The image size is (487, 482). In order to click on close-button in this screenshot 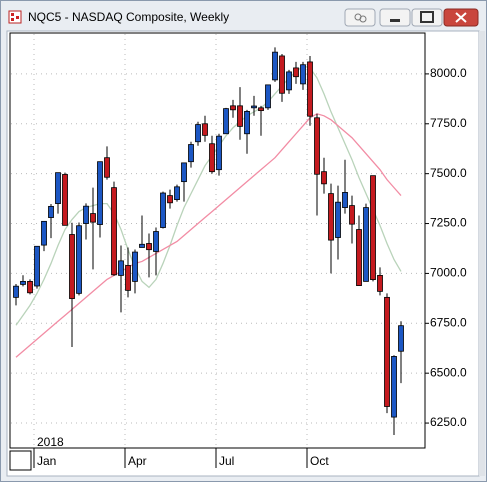, I will do `click(461, 17)`.